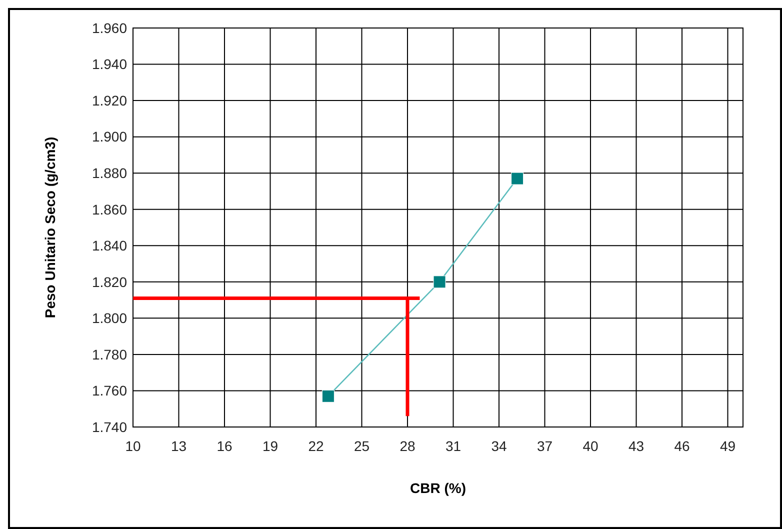 This screenshot has height=529, width=782. What do you see at coordinates (110, 354) in the screenshot?
I see `y-tick-label: 1.780` at bounding box center [110, 354].